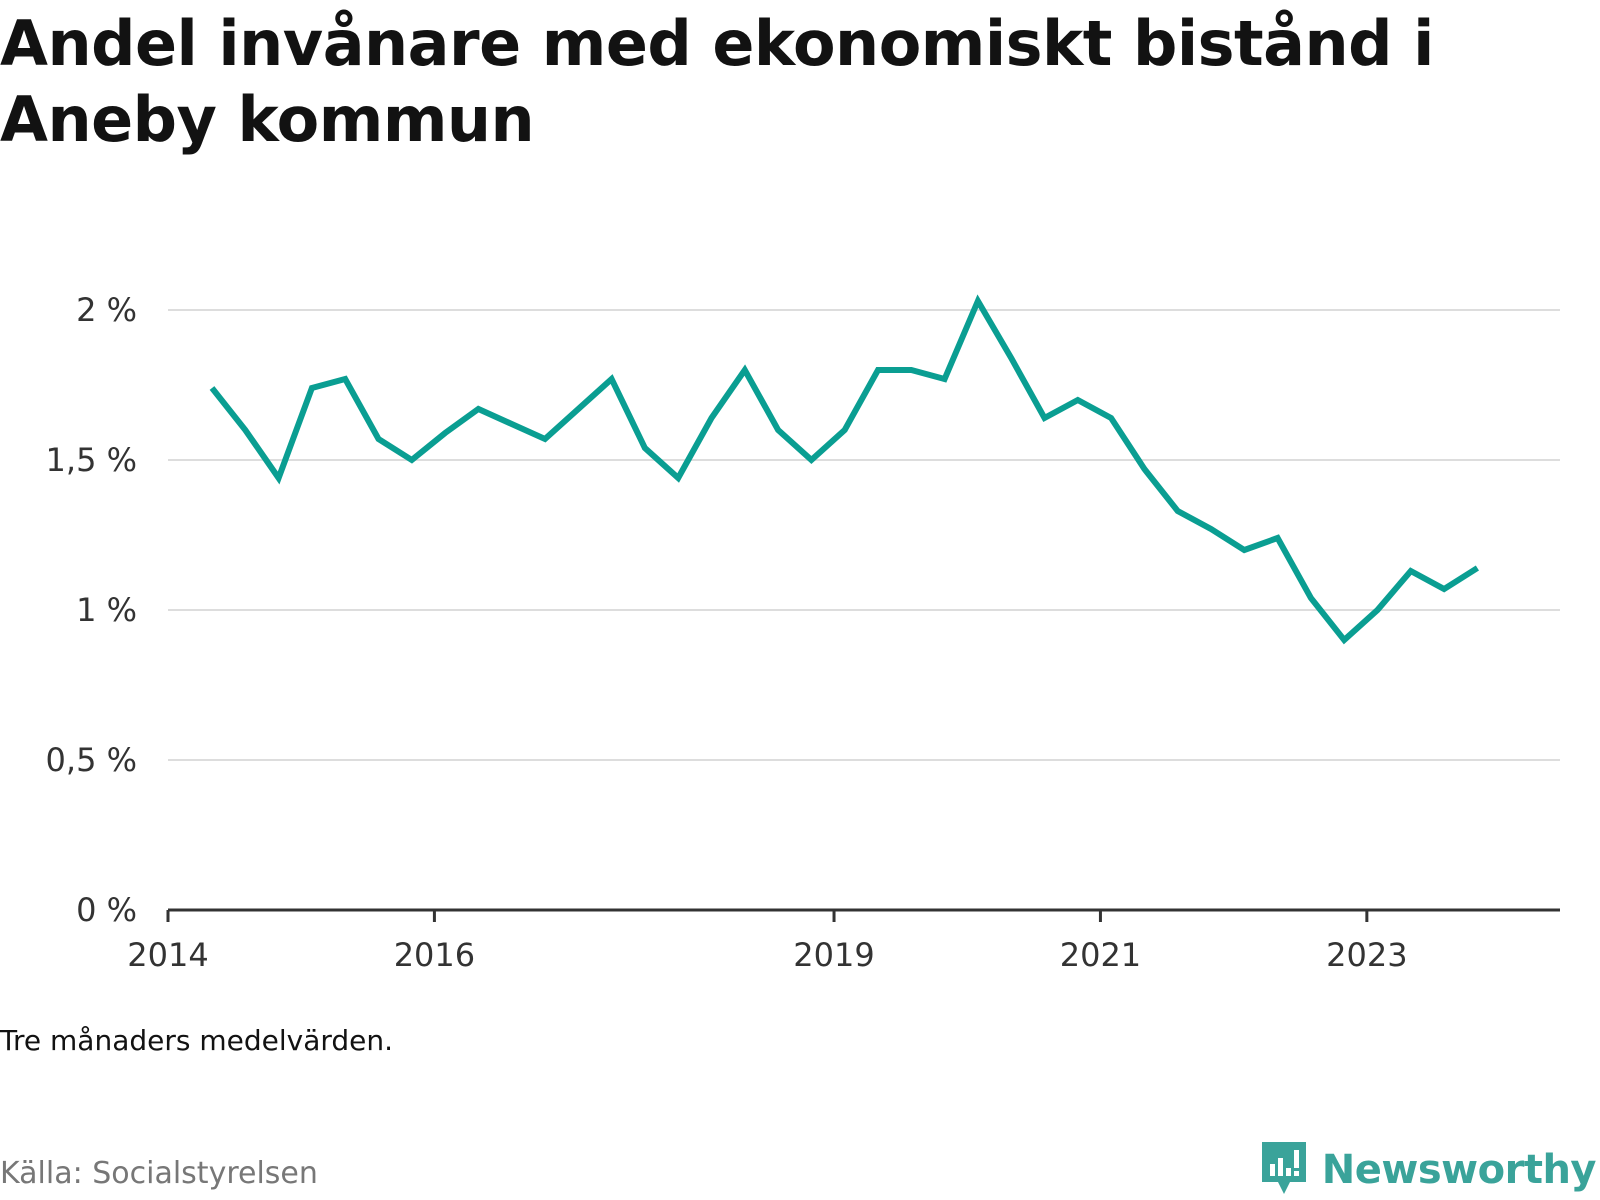 The width and height of the screenshot is (1600, 1200). I want to click on bar-chart-speech-icon, so click(1284, 1170).